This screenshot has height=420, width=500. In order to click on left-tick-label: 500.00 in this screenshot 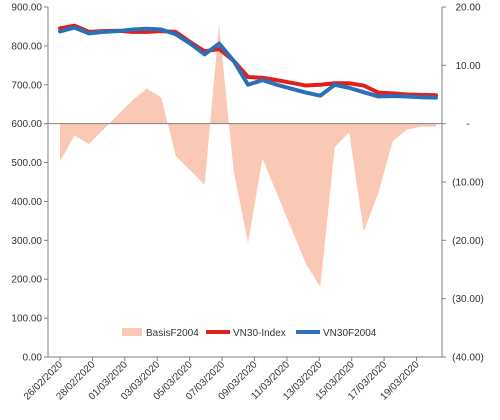, I will do `click(26, 163)`.